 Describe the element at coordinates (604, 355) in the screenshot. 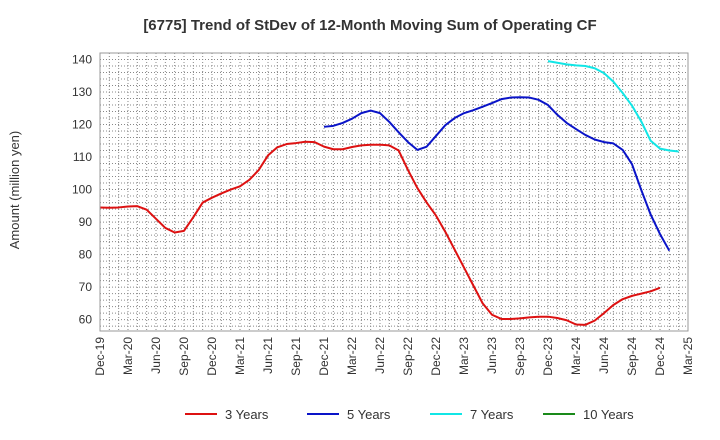

I see `x-tick-label: Jun-24` at that location.